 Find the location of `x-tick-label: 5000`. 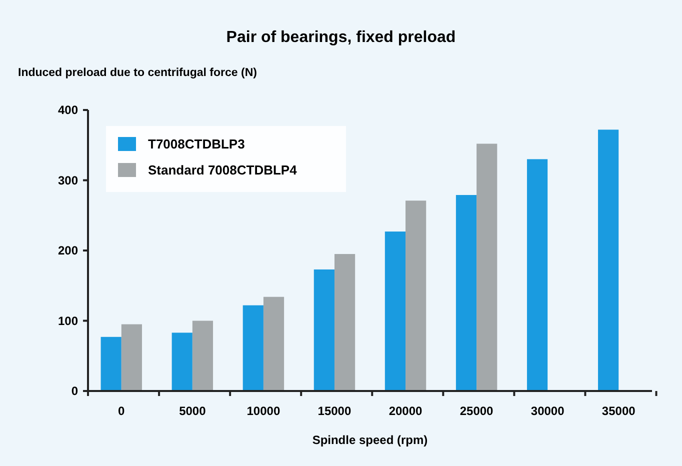

x-tick-label: 5000 is located at coordinates (192, 411).